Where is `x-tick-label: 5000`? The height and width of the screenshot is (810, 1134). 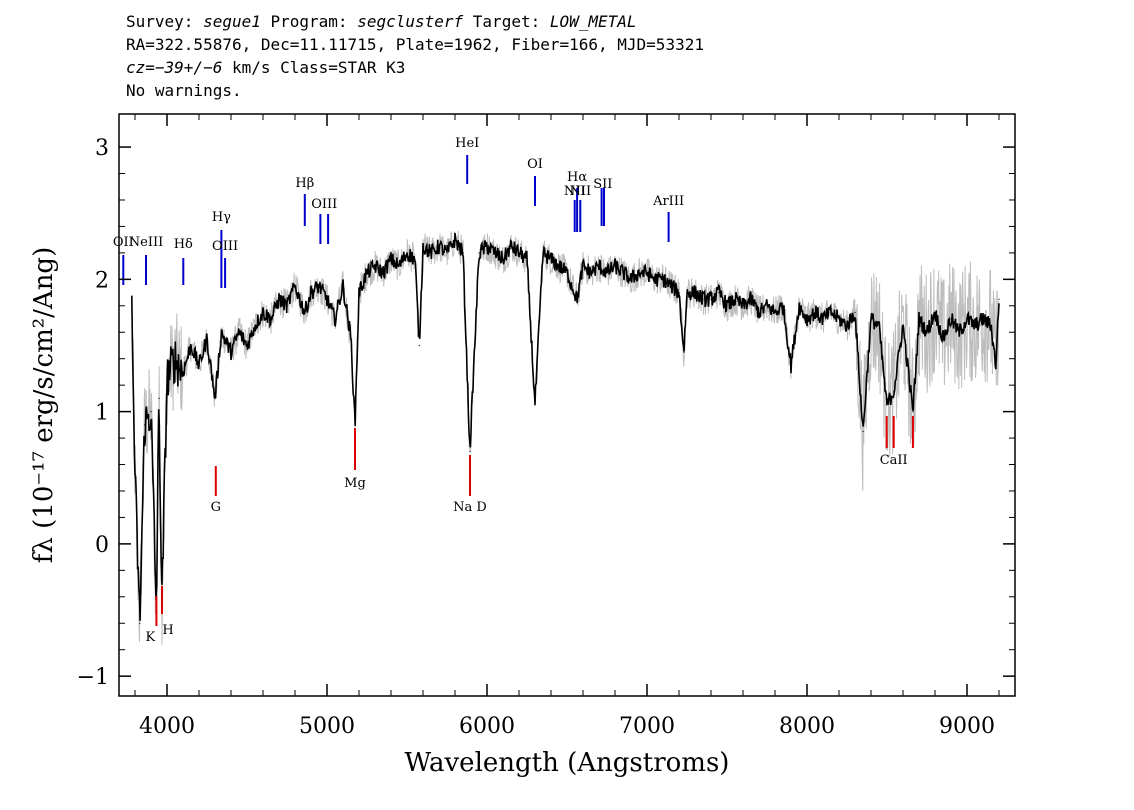 x-tick-label: 5000 is located at coordinates (327, 726).